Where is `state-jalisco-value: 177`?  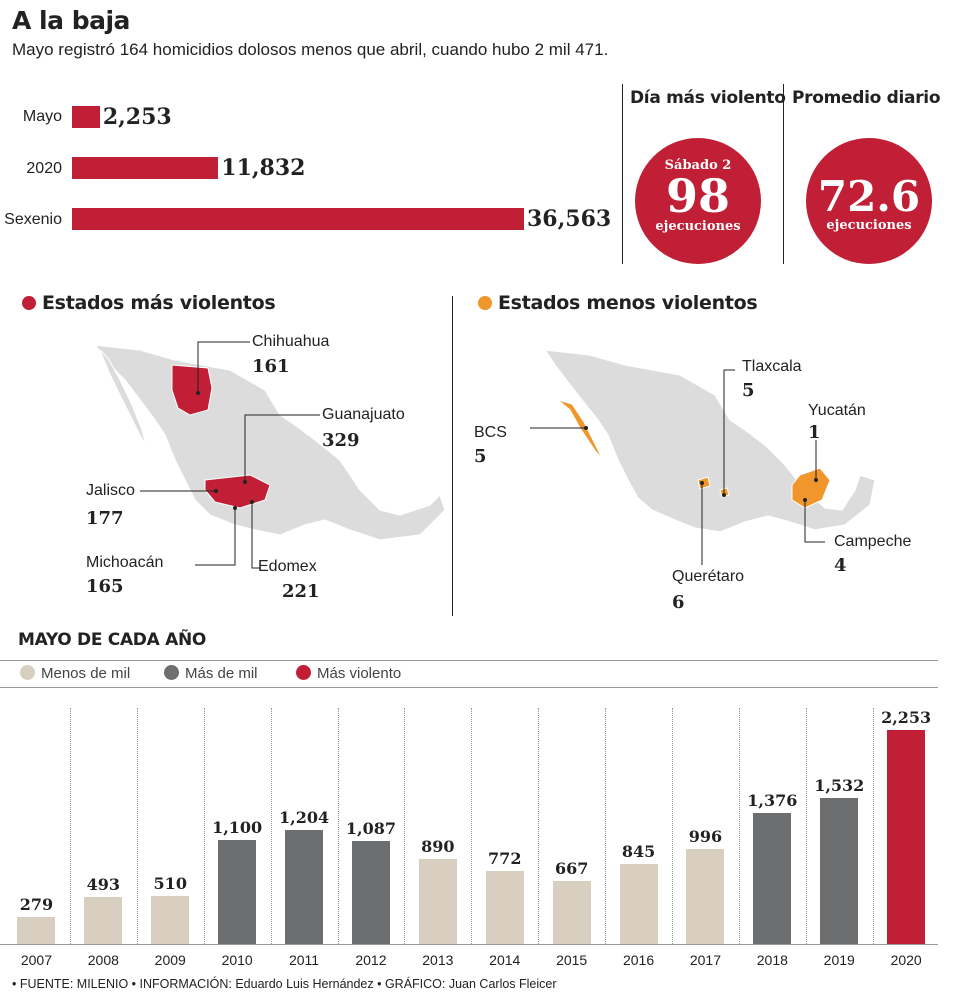
state-jalisco-value: 177 is located at coordinates (105, 518).